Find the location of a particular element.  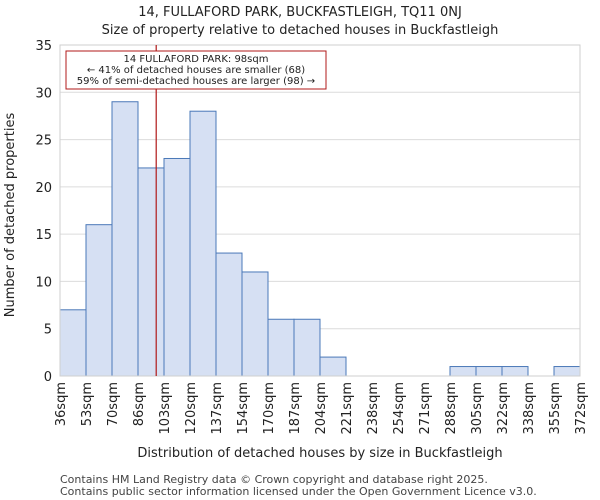

x-tick-label: 137sqm is located at coordinates (217, 408).